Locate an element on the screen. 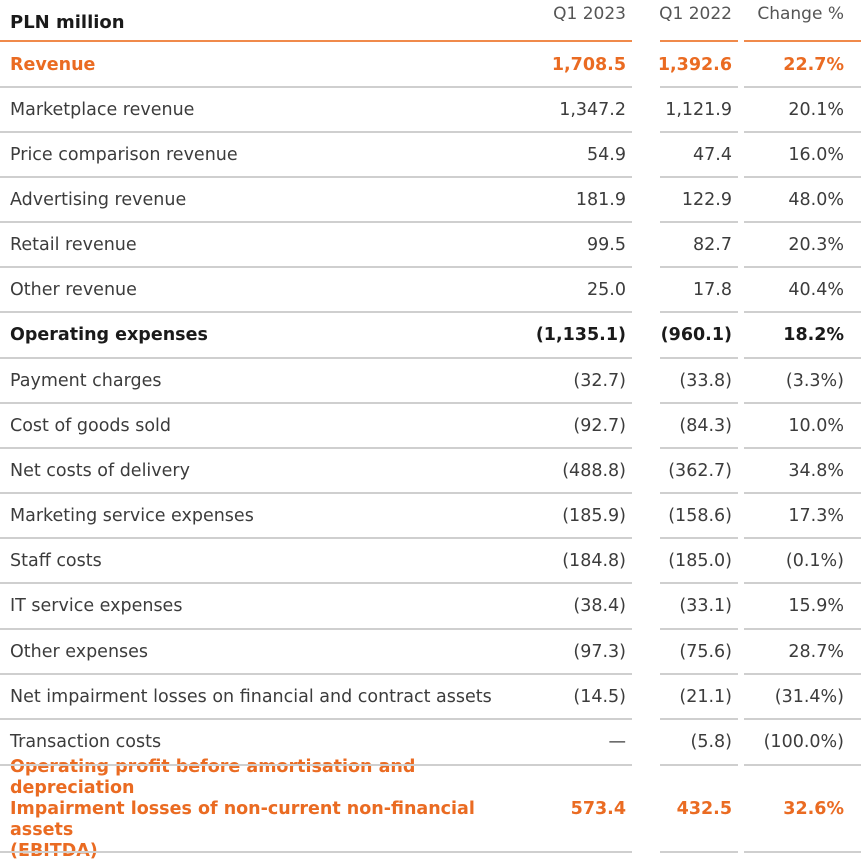  table-row: IT service expenses (38.4) (33.1) 15.9% is located at coordinates (430, 605).